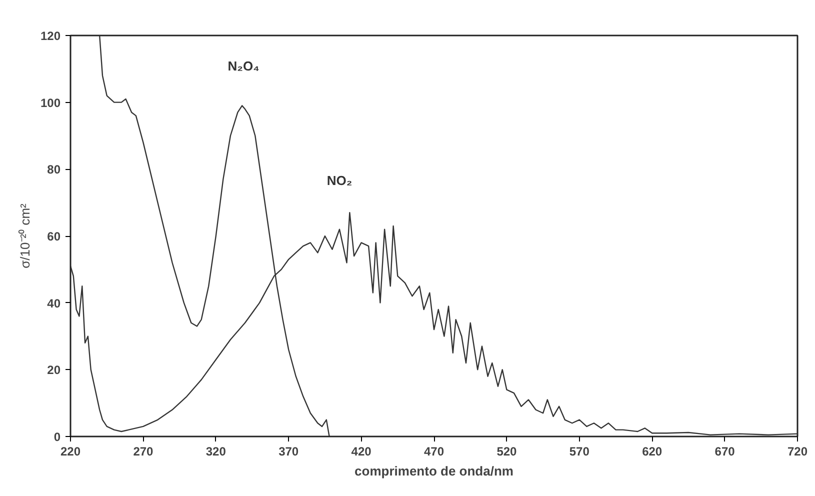 This screenshot has height=496, width=815. What do you see at coordinates (361, 451) in the screenshot?
I see `x-tick-label: 420` at bounding box center [361, 451].